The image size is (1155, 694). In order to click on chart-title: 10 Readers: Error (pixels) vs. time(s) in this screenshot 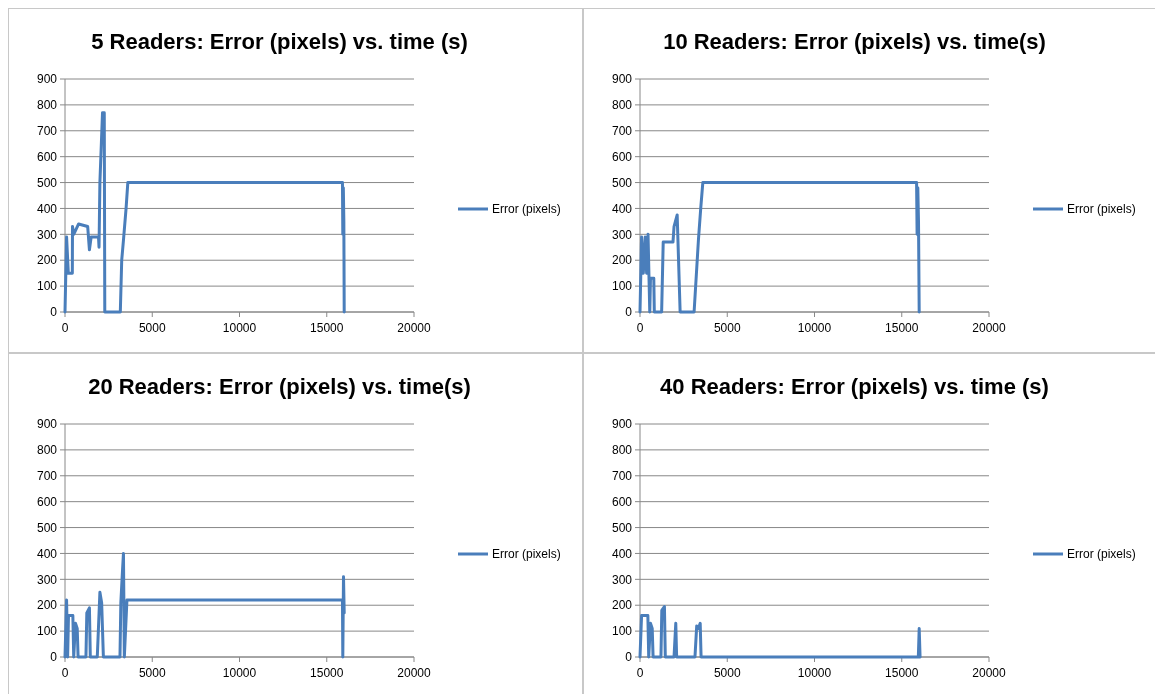, I will do `click(854, 41)`.